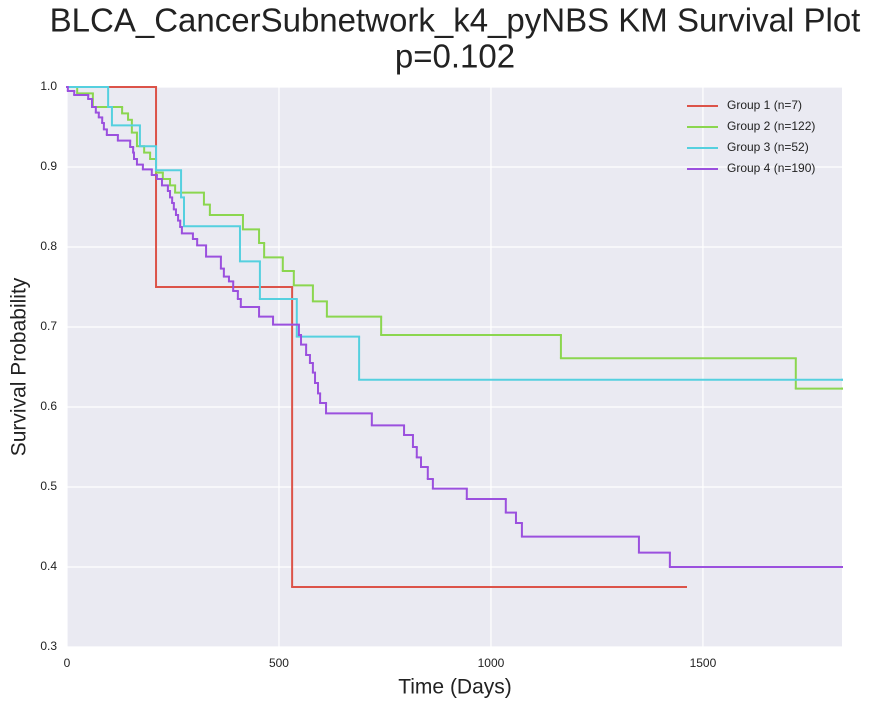 The width and height of the screenshot is (874, 709). Describe the element at coordinates (771, 126) in the screenshot. I see `legend-label: Group 2 (n=122)` at that location.